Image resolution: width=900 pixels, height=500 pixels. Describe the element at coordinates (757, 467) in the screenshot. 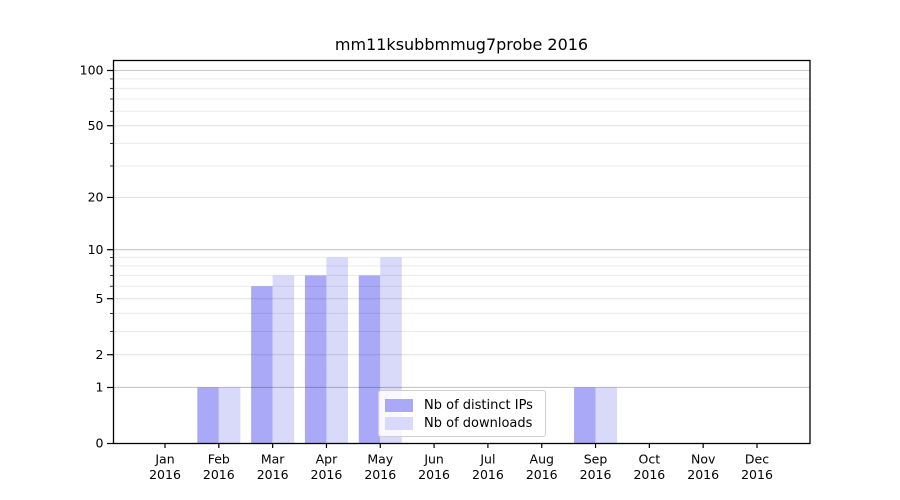

I see `x-tick-label-dec: Dec 2016` at that location.